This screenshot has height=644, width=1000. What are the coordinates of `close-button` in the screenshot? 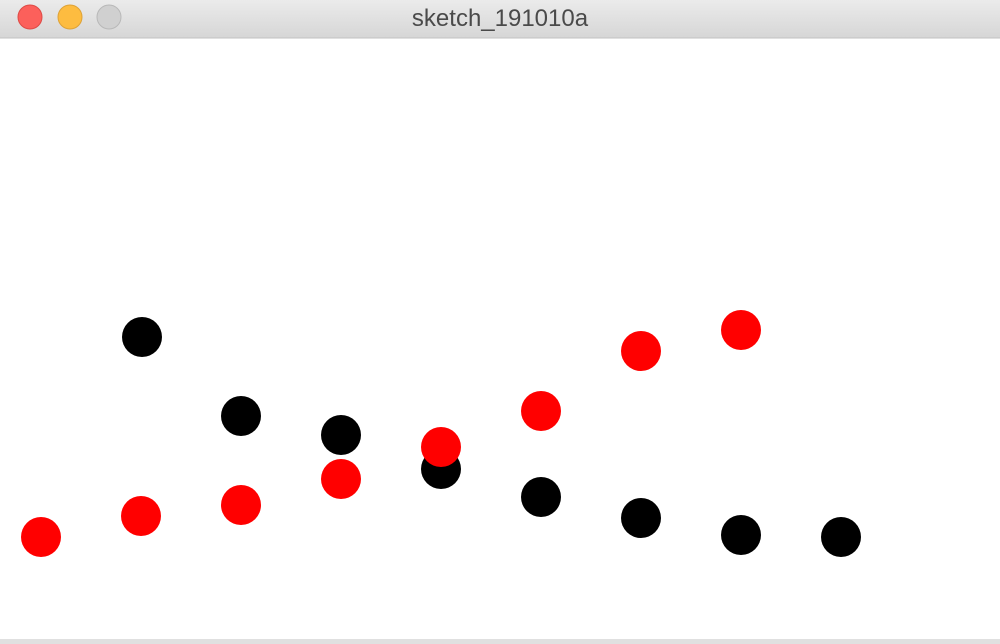 It's located at (30, 17).